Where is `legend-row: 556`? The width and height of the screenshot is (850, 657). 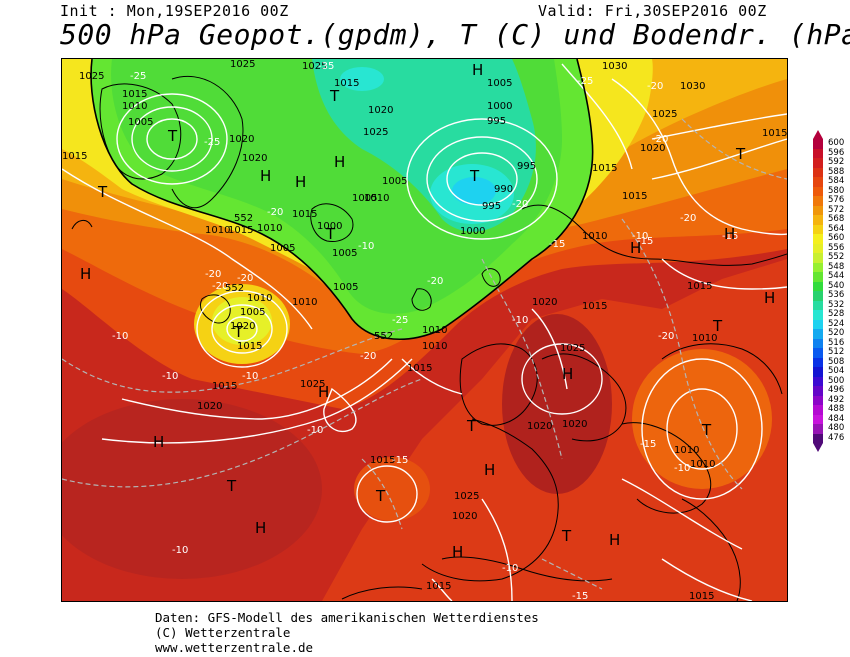
legend-row: 556 is located at coordinates (830, 247).